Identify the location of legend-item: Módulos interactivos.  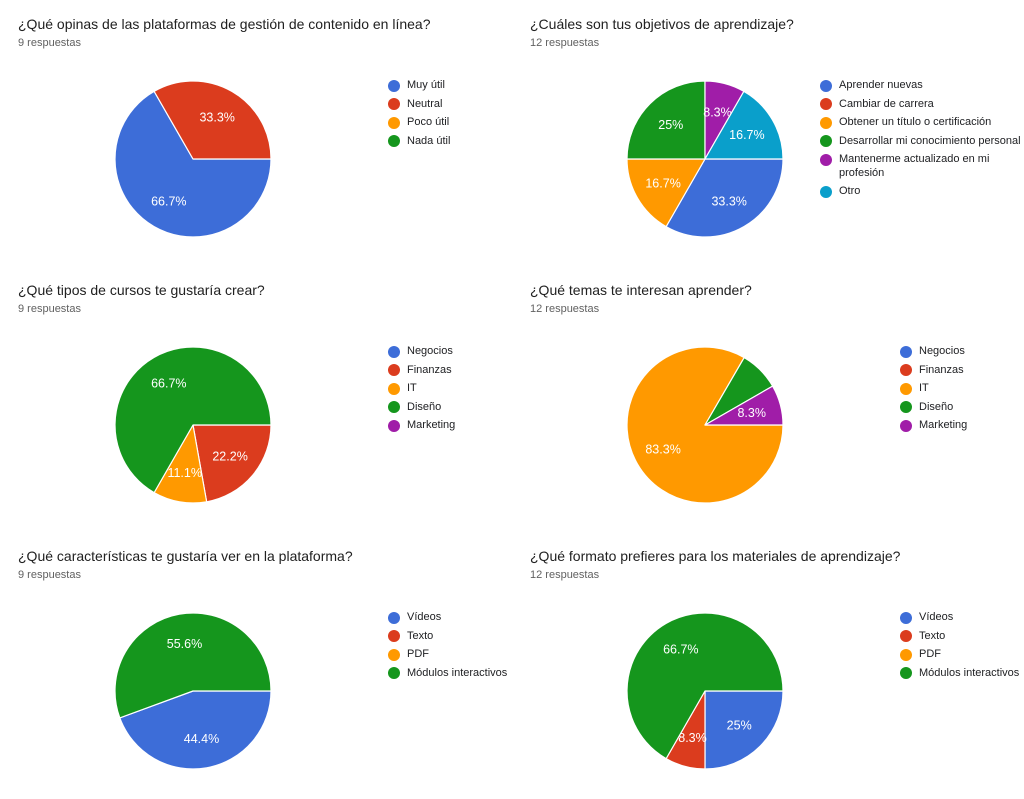
(453, 674).